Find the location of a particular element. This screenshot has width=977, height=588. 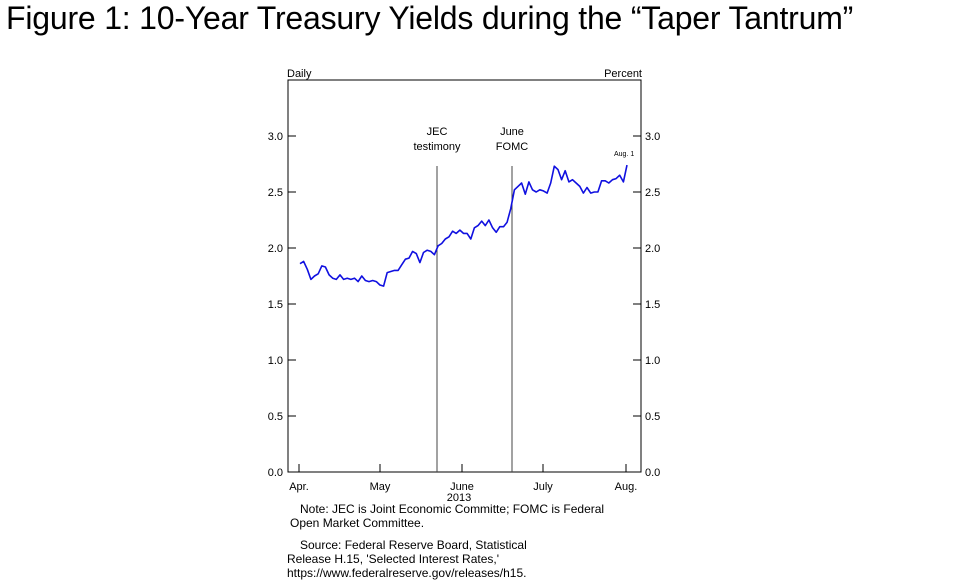

end-label: Aug. 1 is located at coordinates (624, 154).